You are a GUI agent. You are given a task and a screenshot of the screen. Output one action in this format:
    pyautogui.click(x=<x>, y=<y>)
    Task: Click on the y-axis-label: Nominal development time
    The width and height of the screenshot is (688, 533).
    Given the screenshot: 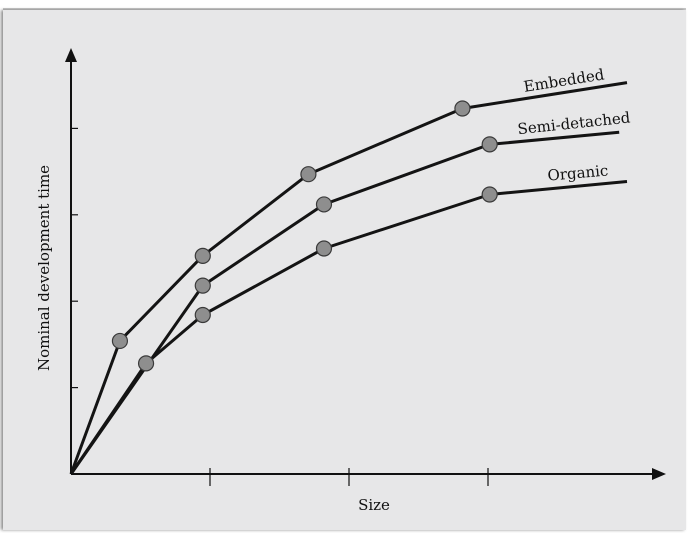 What is the action you would take?
    pyautogui.click(x=44, y=268)
    